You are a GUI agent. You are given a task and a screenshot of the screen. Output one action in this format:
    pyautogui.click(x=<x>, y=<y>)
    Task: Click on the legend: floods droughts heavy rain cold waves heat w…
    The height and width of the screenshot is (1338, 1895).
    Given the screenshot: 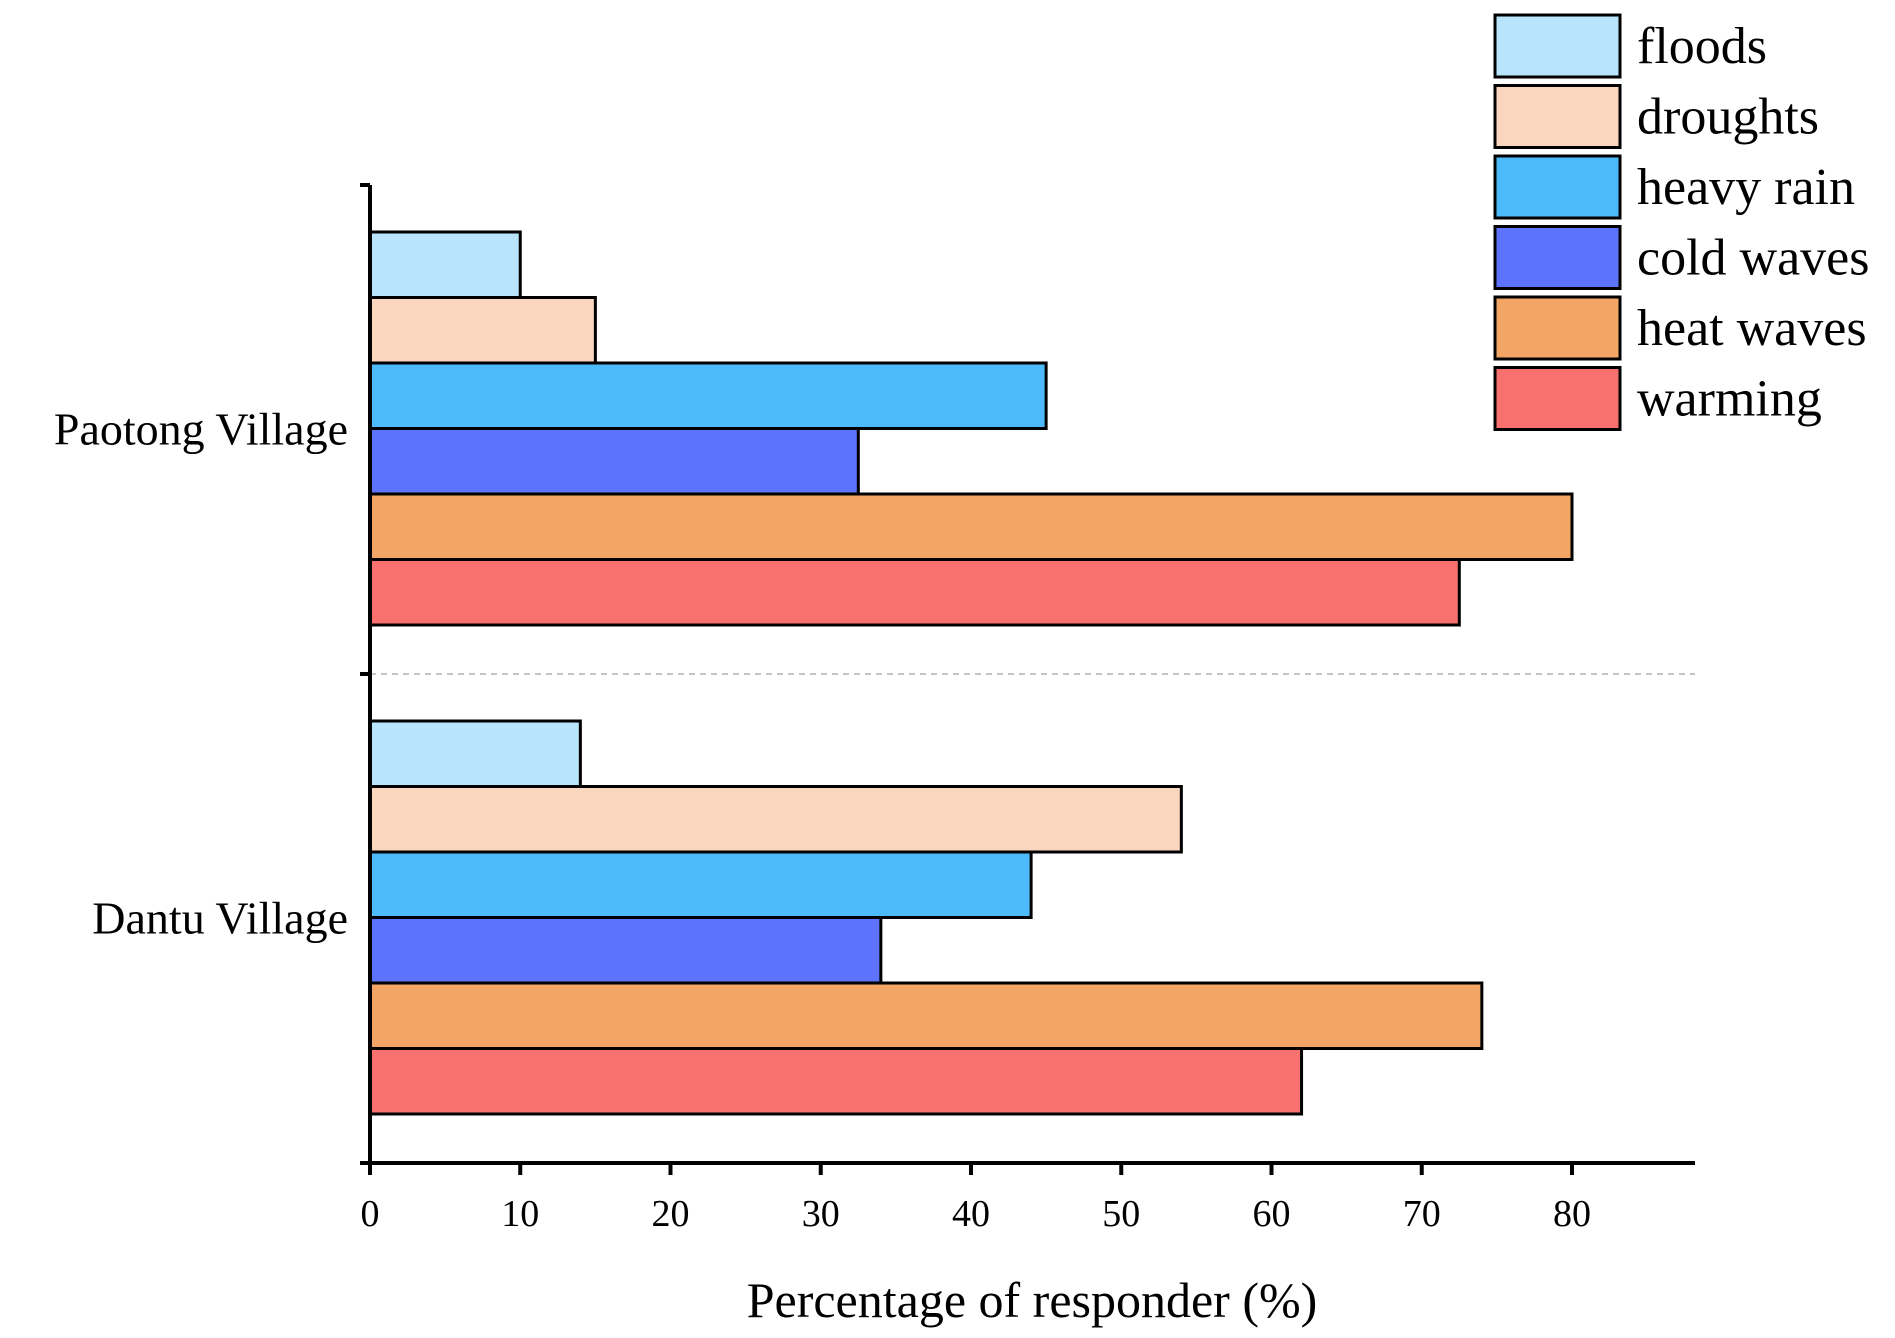 What is the action you would take?
    pyautogui.click(x=1681, y=222)
    